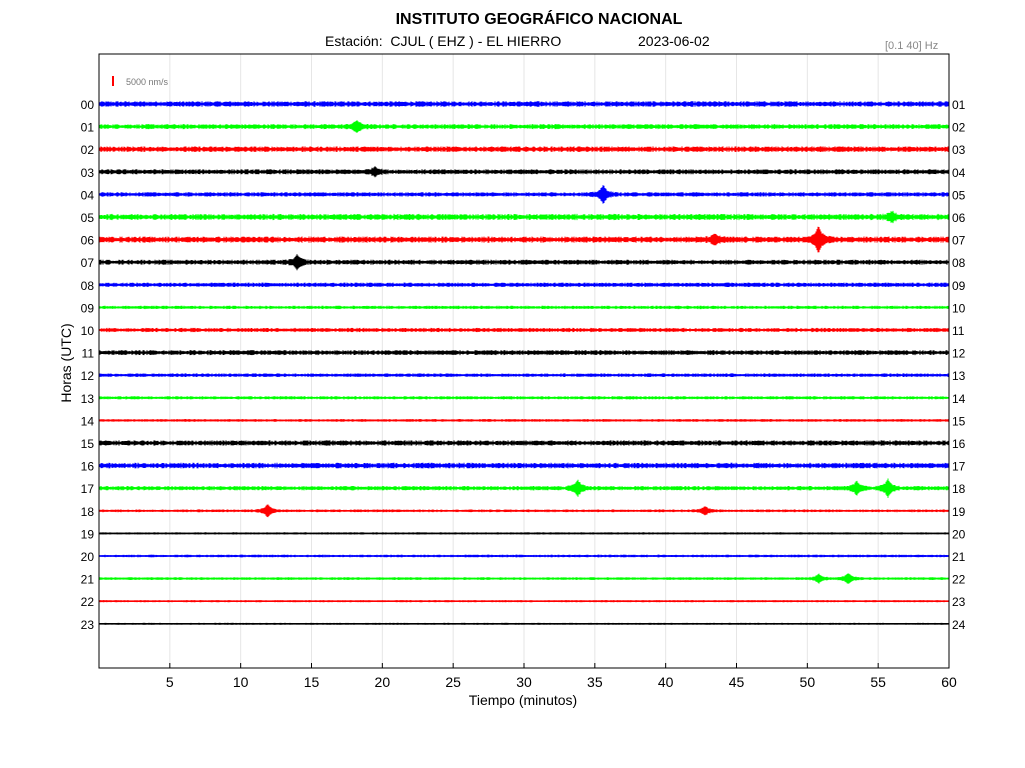 This screenshot has height=768, width=1025. I want to click on right-hour-label: 06, so click(959, 218).